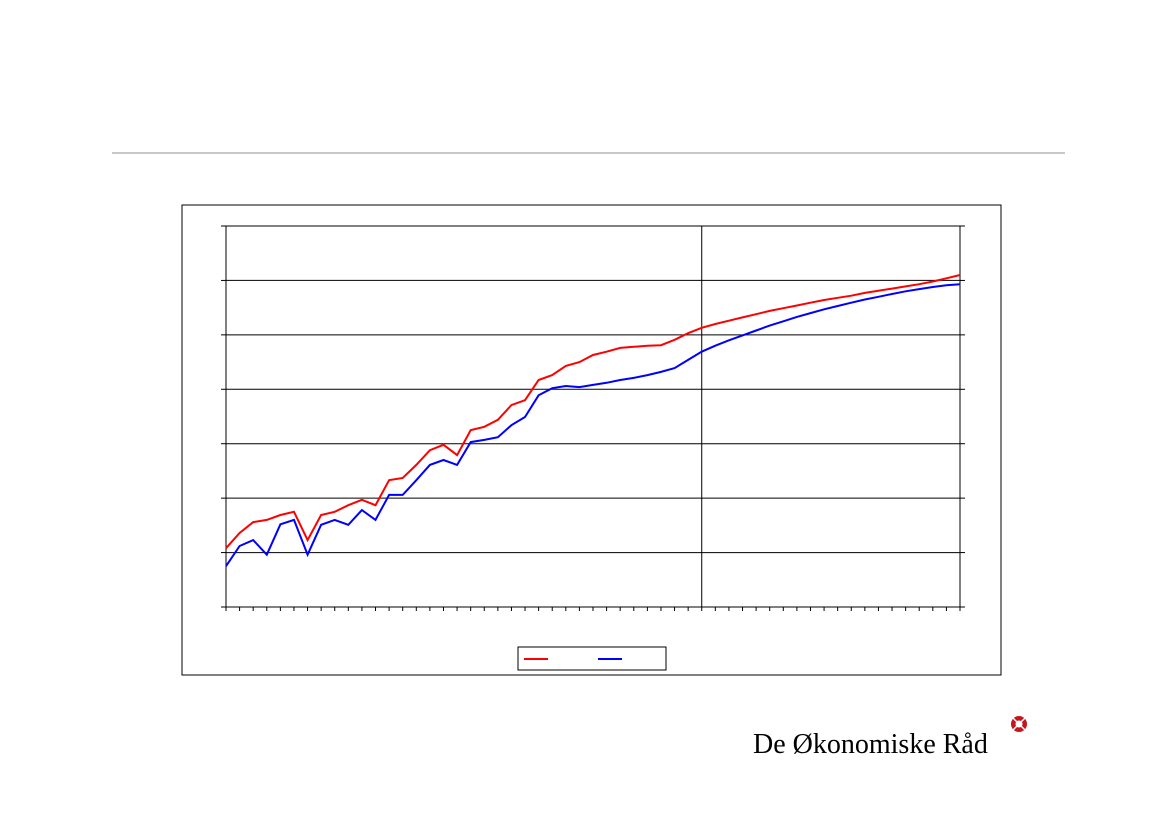 The width and height of the screenshot is (1169, 827). Describe the element at coordinates (870, 744) in the screenshot. I see `logo-text: De Økonomiske Råd` at that location.